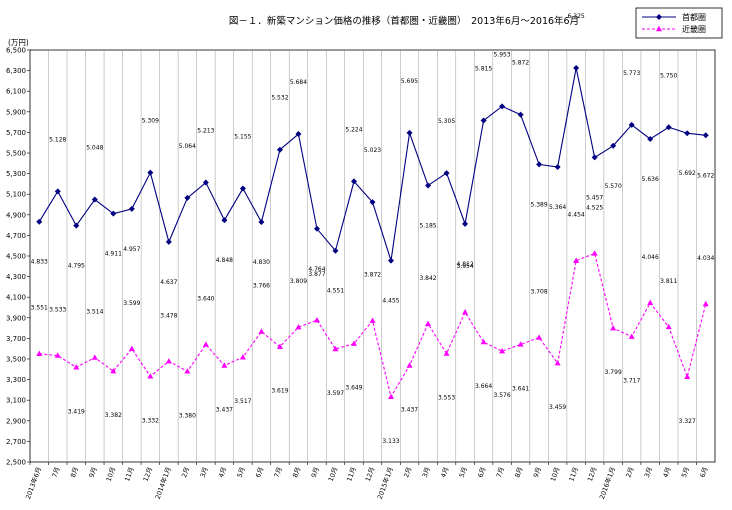 Image resolution: width=732 pixels, height=510 pixels. I want to click on data-label: 5.364, so click(557, 207).